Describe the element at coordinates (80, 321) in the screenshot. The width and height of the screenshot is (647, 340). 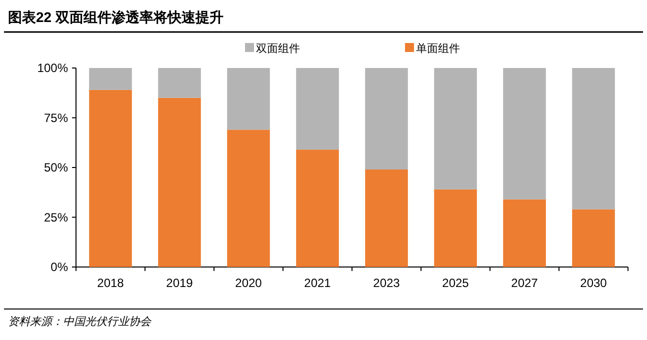
I see `text: 资料来源：中国光伏行业协会` at that location.